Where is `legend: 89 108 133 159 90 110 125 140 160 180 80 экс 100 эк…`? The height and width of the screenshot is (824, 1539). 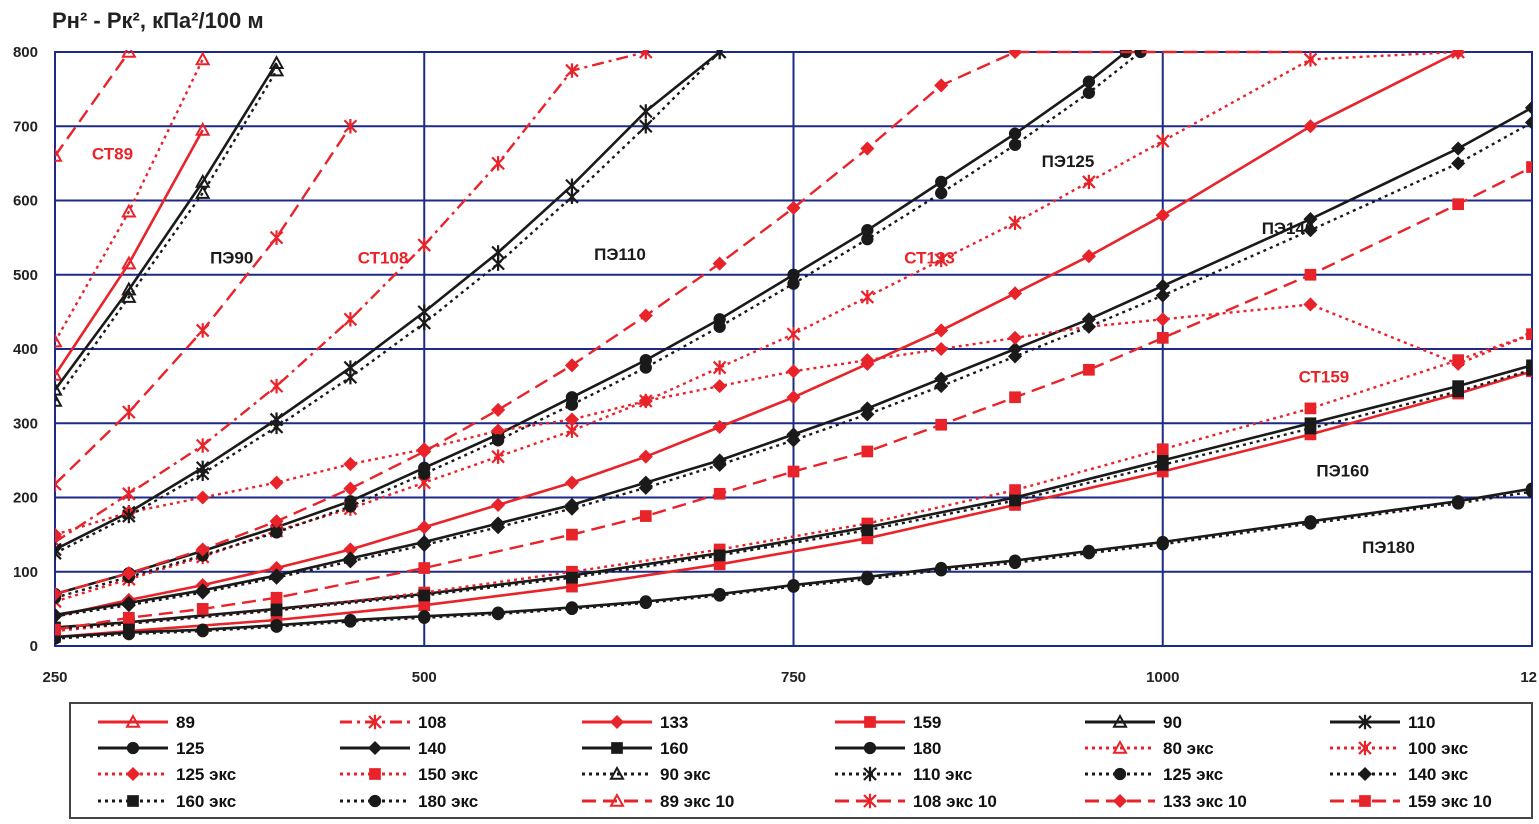
legend: 89 108 133 159 90 110 125 140 160 180 80 экс 100 эк… is located at coordinates (795, 762).